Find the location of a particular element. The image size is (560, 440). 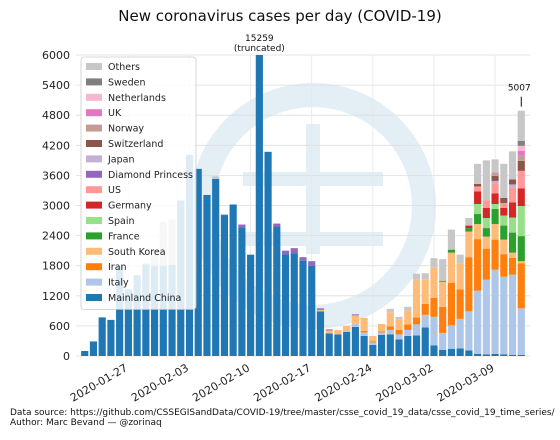

bar-segment-norway is located at coordinates (521, 158).